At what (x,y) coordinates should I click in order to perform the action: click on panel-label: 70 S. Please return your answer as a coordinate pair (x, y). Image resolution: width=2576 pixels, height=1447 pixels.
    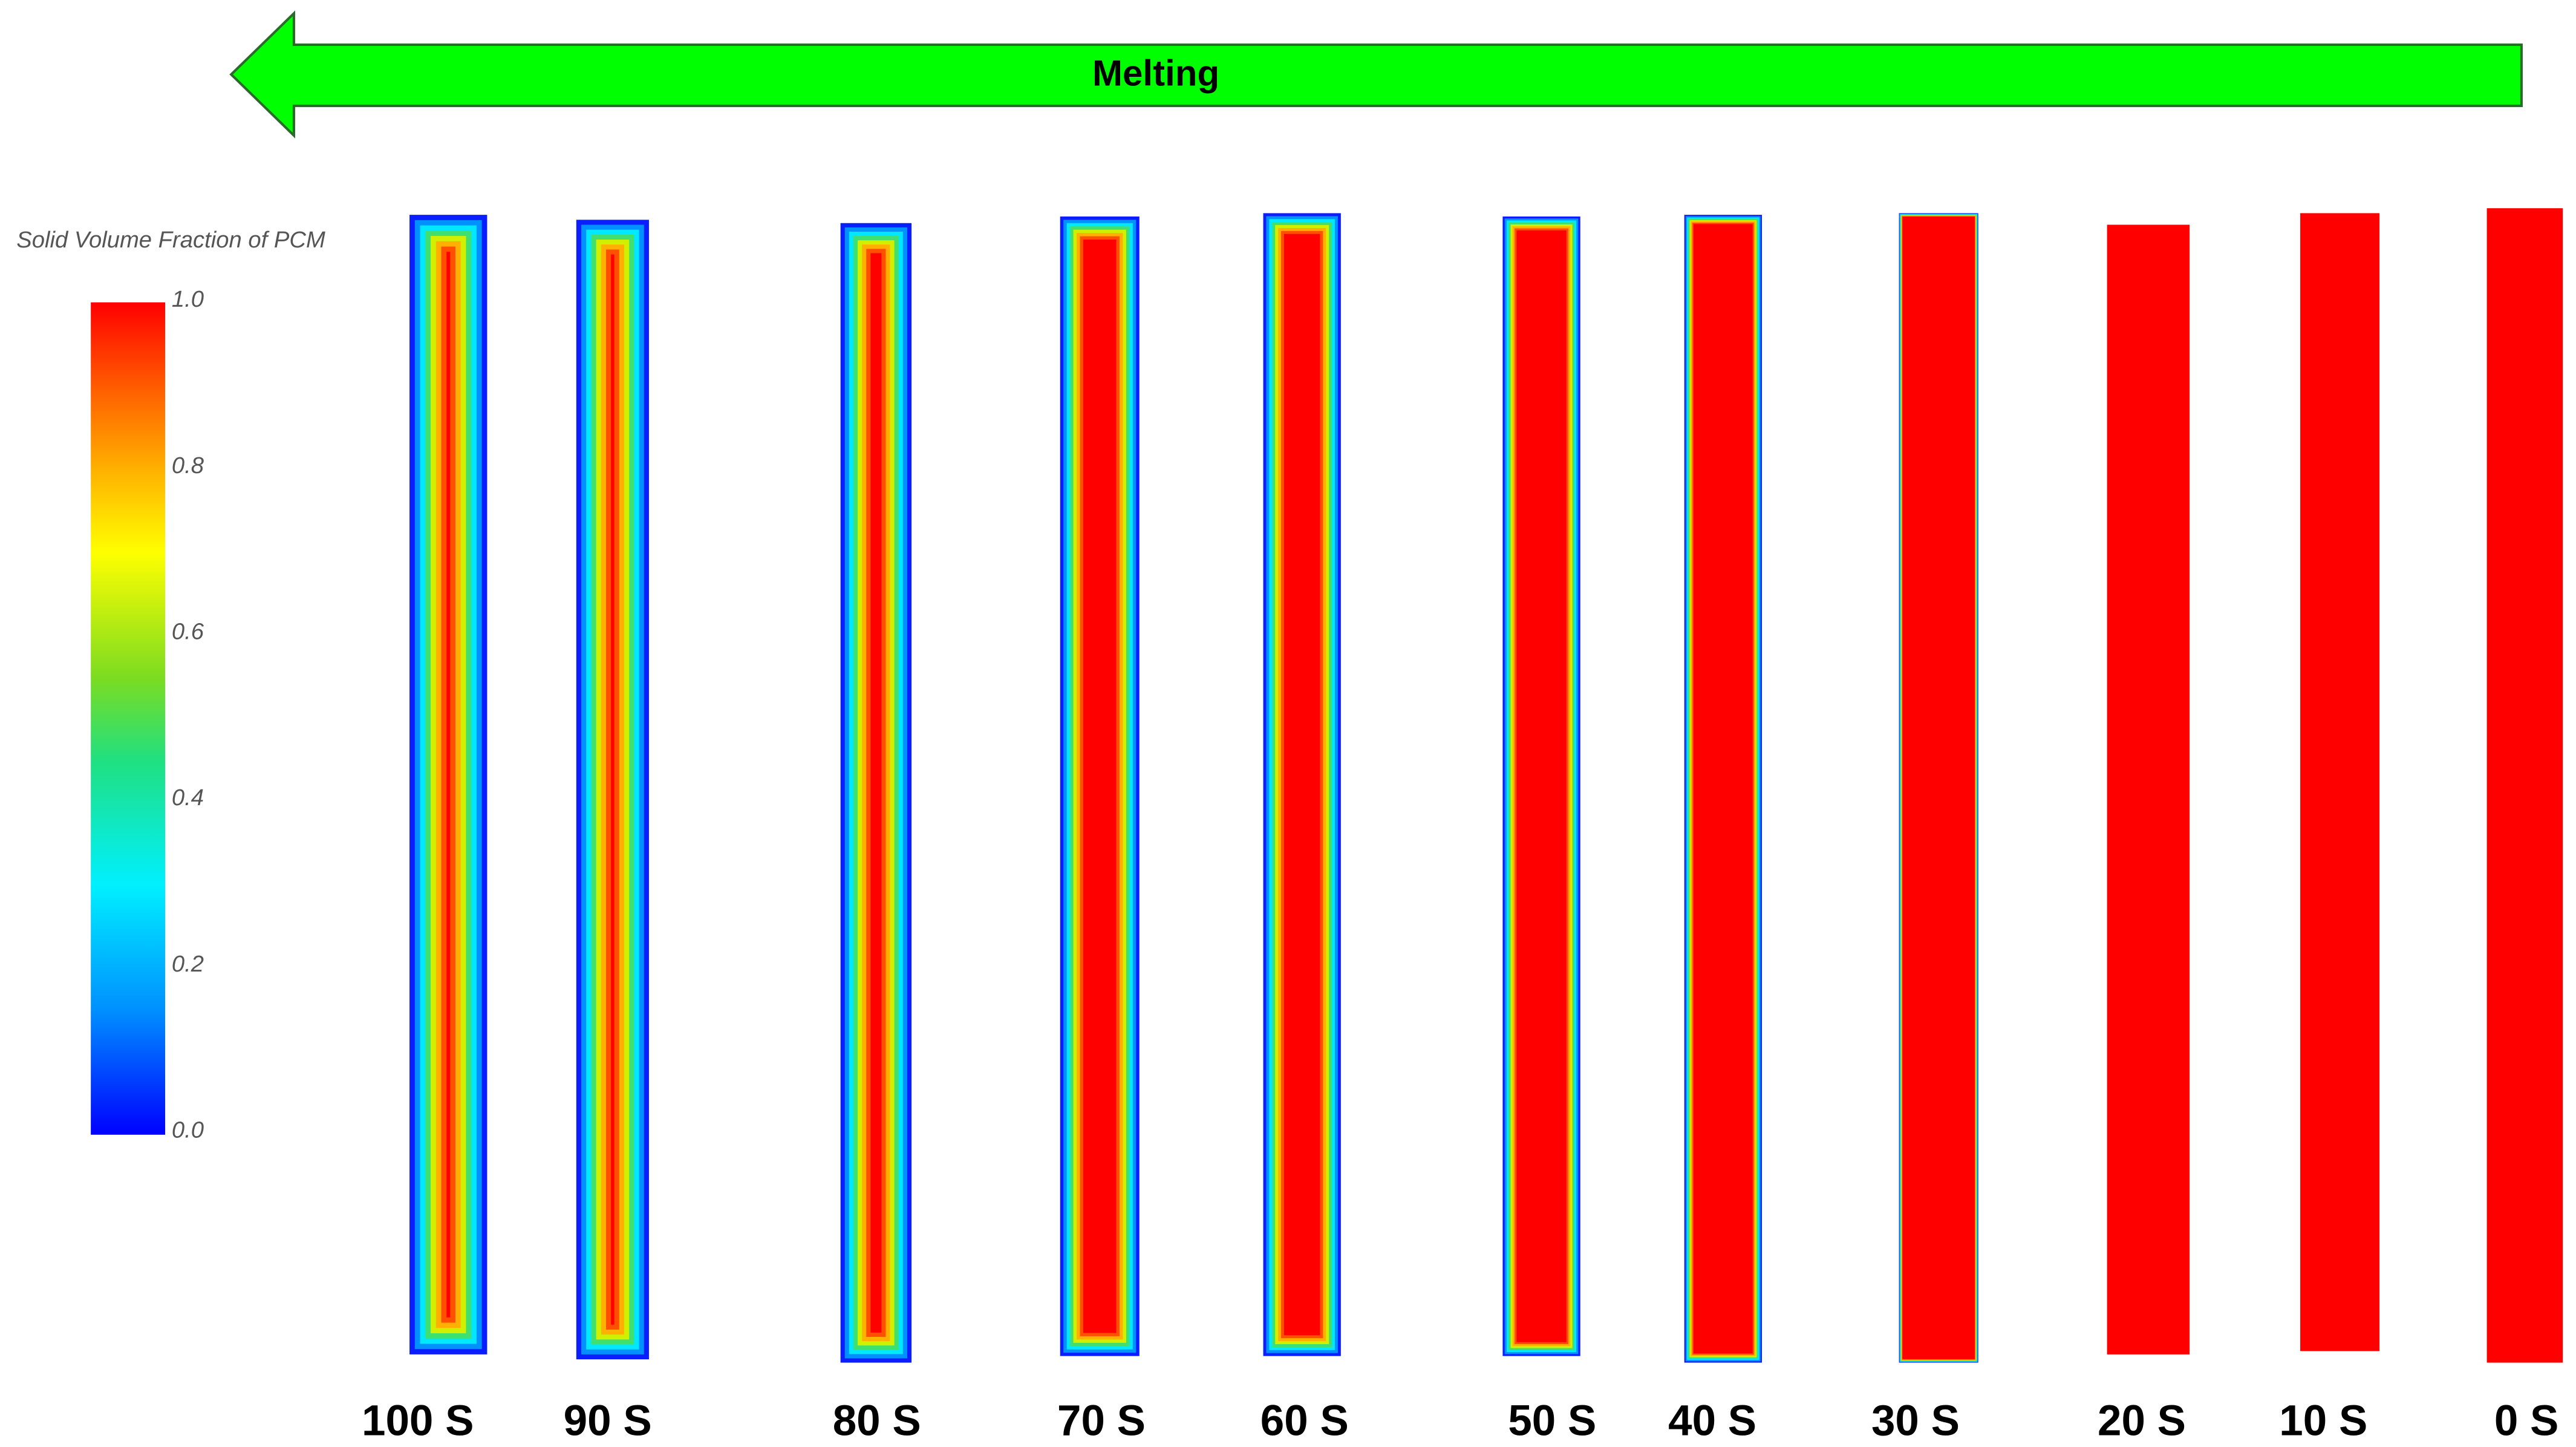
    Looking at the image, I should click on (1101, 1421).